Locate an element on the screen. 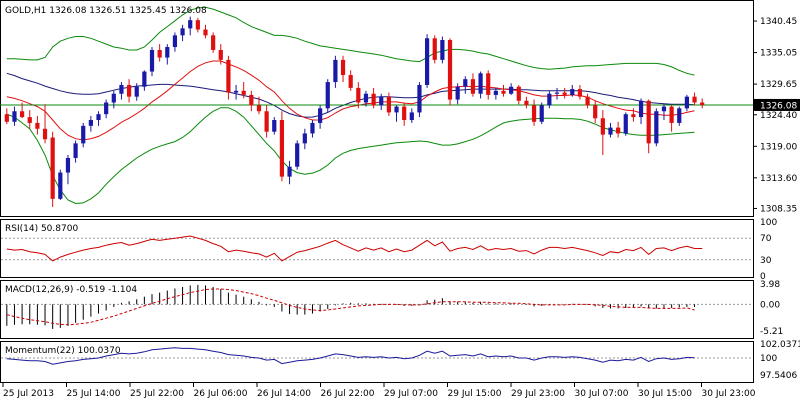 Image resolution: width=800 pixels, height=400 pixels. current-price-label: 1326.08 is located at coordinates (778, 106).